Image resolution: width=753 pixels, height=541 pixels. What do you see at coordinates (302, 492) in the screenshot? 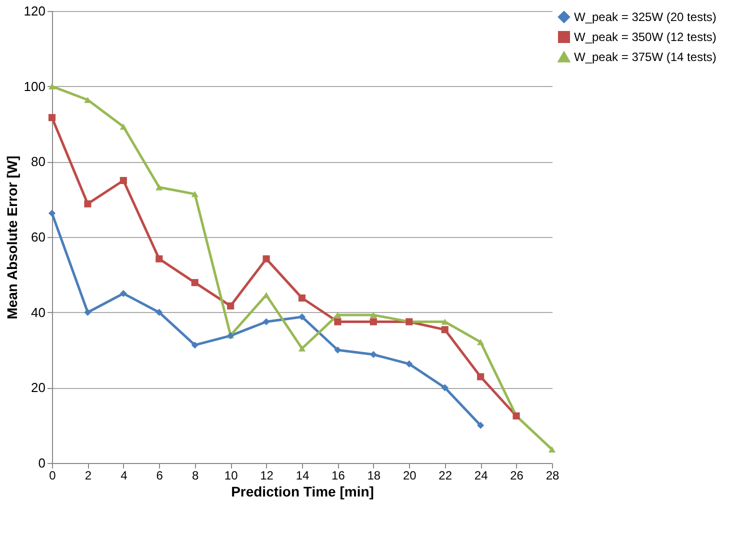
I see `x-axis-title: Prediction Time [min]` at bounding box center [302, 492].